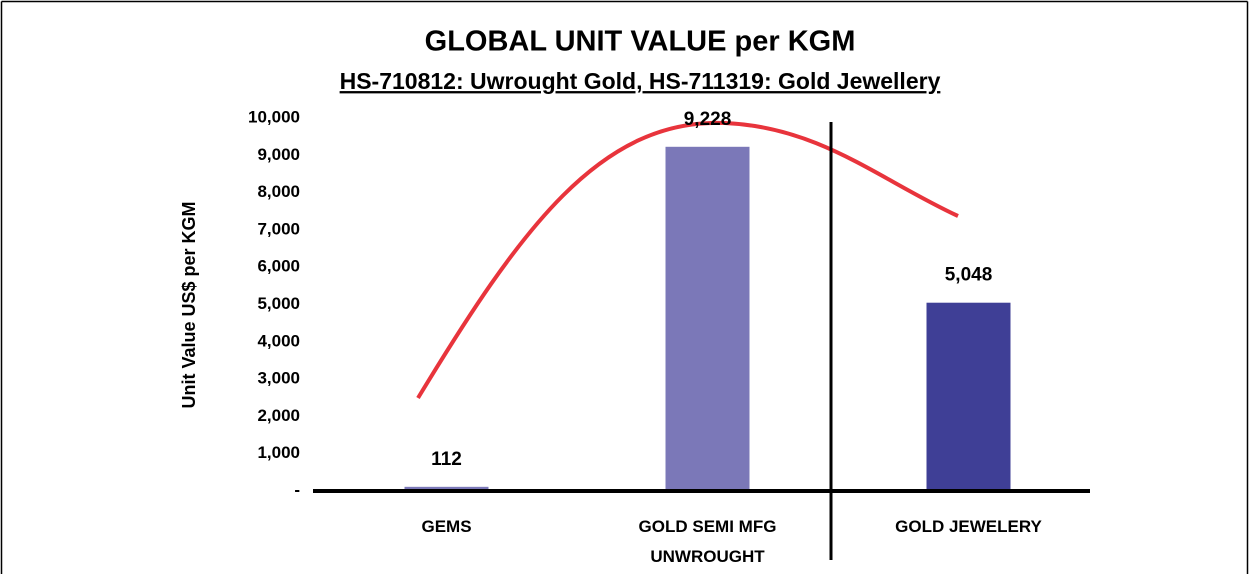 Image resolution: width=1249 pixels, height=574 pixels. What do you see at coordinates (278, 154) in the screenshot?
I see `y-tick-label: 9,000` at bounding box center [278, 154].